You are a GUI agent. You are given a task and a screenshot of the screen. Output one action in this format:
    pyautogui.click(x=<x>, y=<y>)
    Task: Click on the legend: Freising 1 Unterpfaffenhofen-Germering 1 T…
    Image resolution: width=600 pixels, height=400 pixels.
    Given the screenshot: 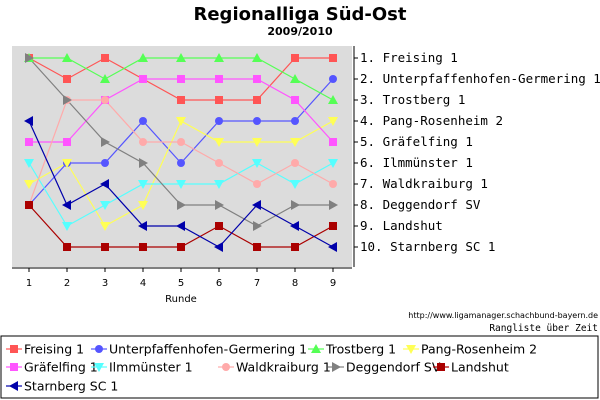 What is the action you would take?
    pyautogui.click(x=271, y=368)
    